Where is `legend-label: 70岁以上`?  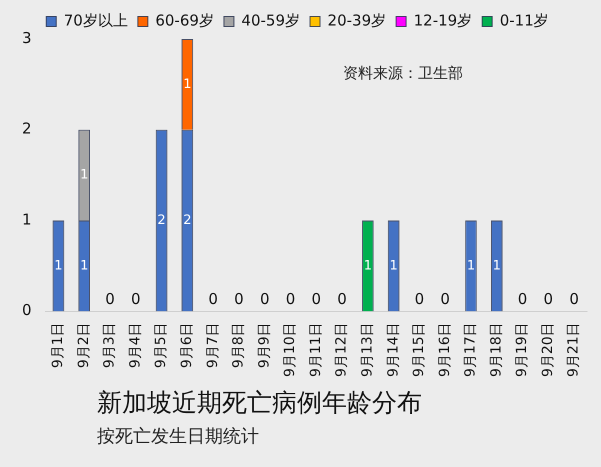
legend-label: 70岁以上 is located at coordinates (96, 20).